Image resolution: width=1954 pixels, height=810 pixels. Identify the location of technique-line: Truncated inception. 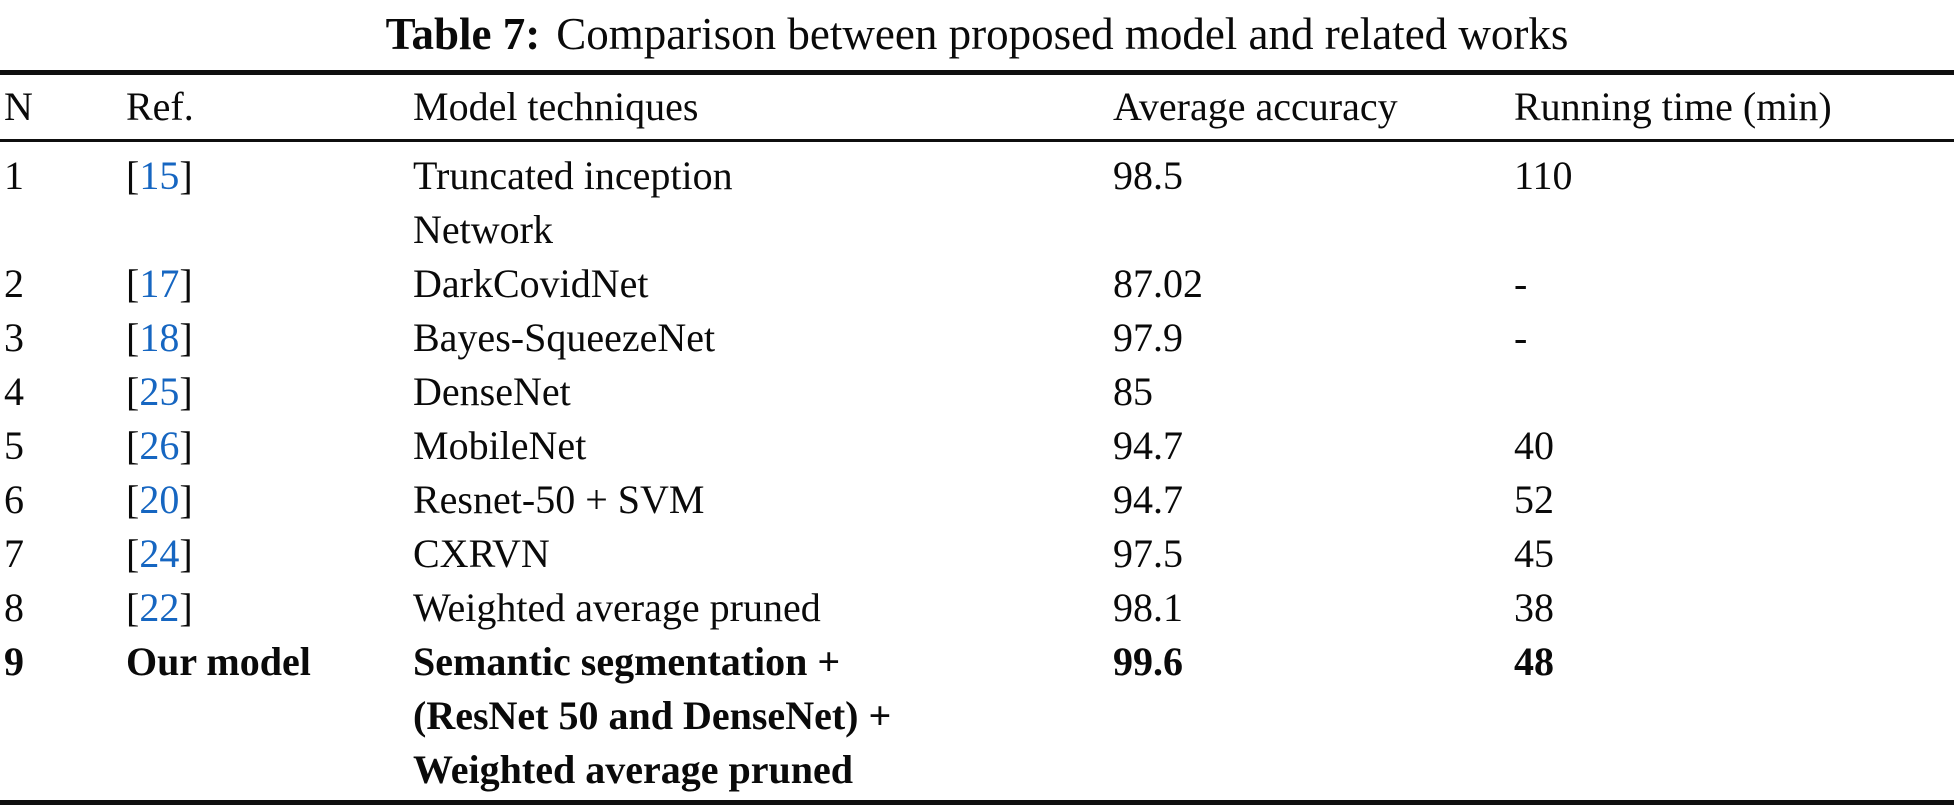
(573, 175).